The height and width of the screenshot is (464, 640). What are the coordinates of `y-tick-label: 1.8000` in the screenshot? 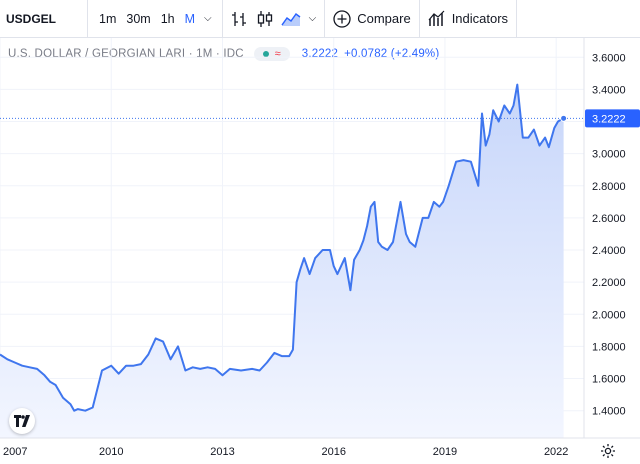 It's located at (609, 347).